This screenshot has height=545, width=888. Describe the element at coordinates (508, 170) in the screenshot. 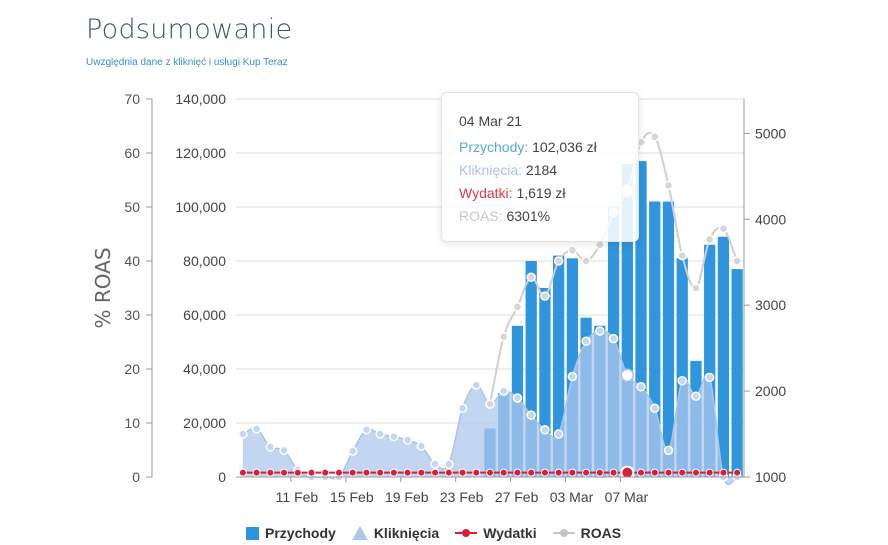

I see `tooltip-row-clicks: Kliknięcia: 2184` at that location.